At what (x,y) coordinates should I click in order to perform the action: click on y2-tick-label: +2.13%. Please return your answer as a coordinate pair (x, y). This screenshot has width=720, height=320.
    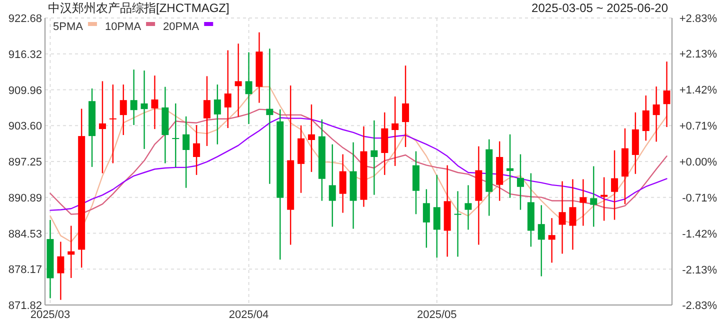
    Looking at the image, I should click on (698, 54).